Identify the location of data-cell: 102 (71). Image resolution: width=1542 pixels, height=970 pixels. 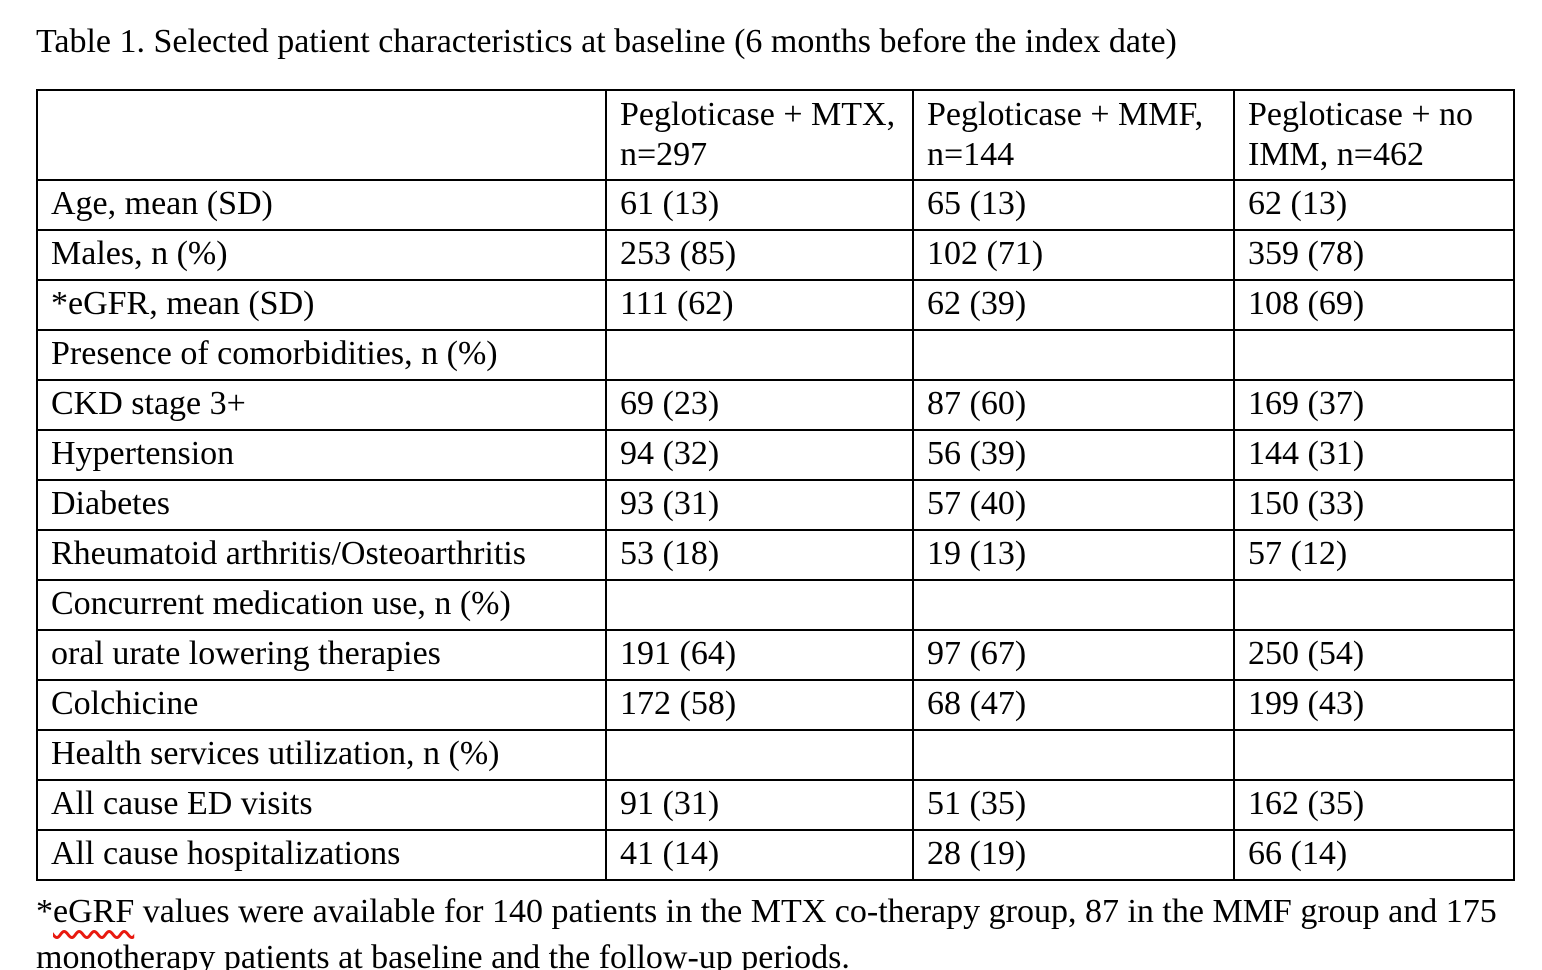
(1073, 255).